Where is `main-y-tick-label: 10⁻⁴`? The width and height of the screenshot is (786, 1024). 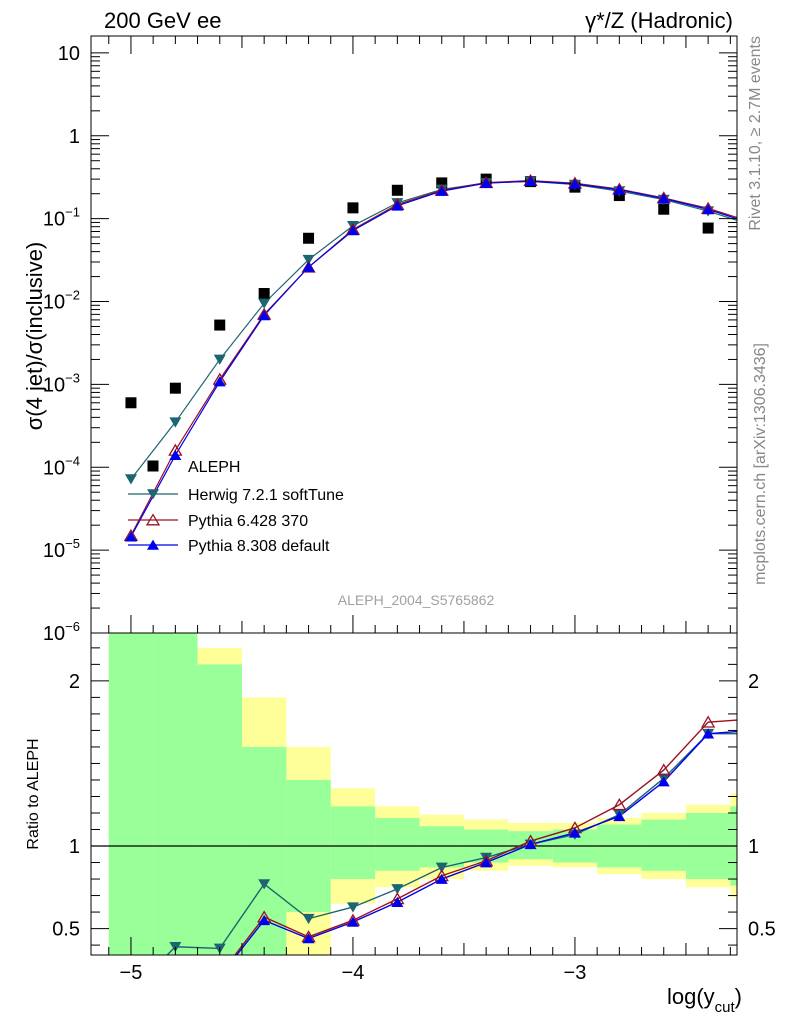 main-y-tick-label: 10⁻⁴ is located at coordinates (61, 466).